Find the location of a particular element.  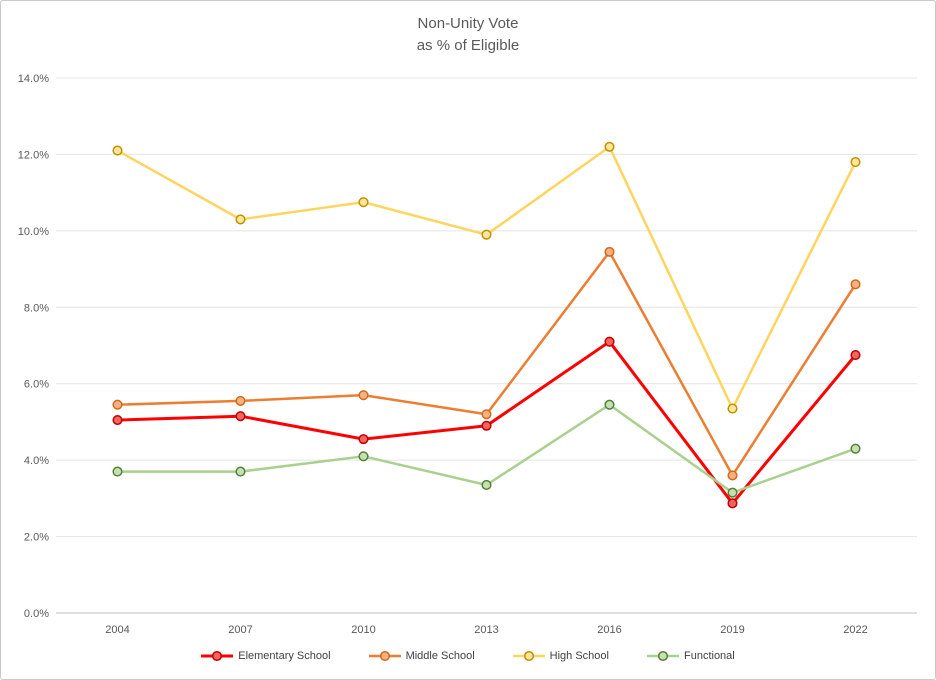

y-axis-tick-label: 4.0% is located at coordinates (36, 461).